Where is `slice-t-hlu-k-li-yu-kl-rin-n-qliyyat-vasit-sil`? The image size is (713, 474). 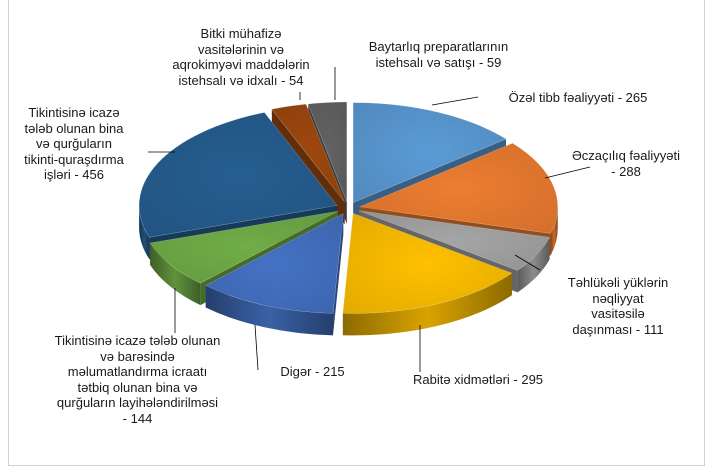
slice-t-hlu-k-li-yu-kl-rin-n-qliyyat-vasit-sil is located at coordinates (454, 240).